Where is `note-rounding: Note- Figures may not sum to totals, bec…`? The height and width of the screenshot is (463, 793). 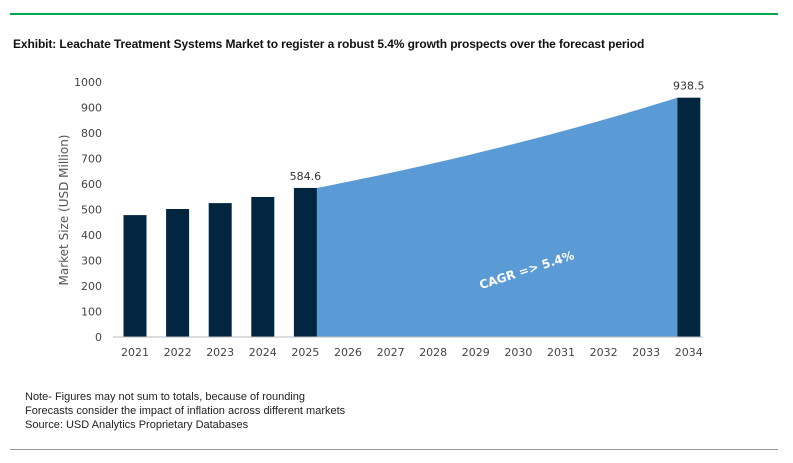 note-rounding: Note- Figures may not sum to totals, bec… is located at coordinates (165, 397).